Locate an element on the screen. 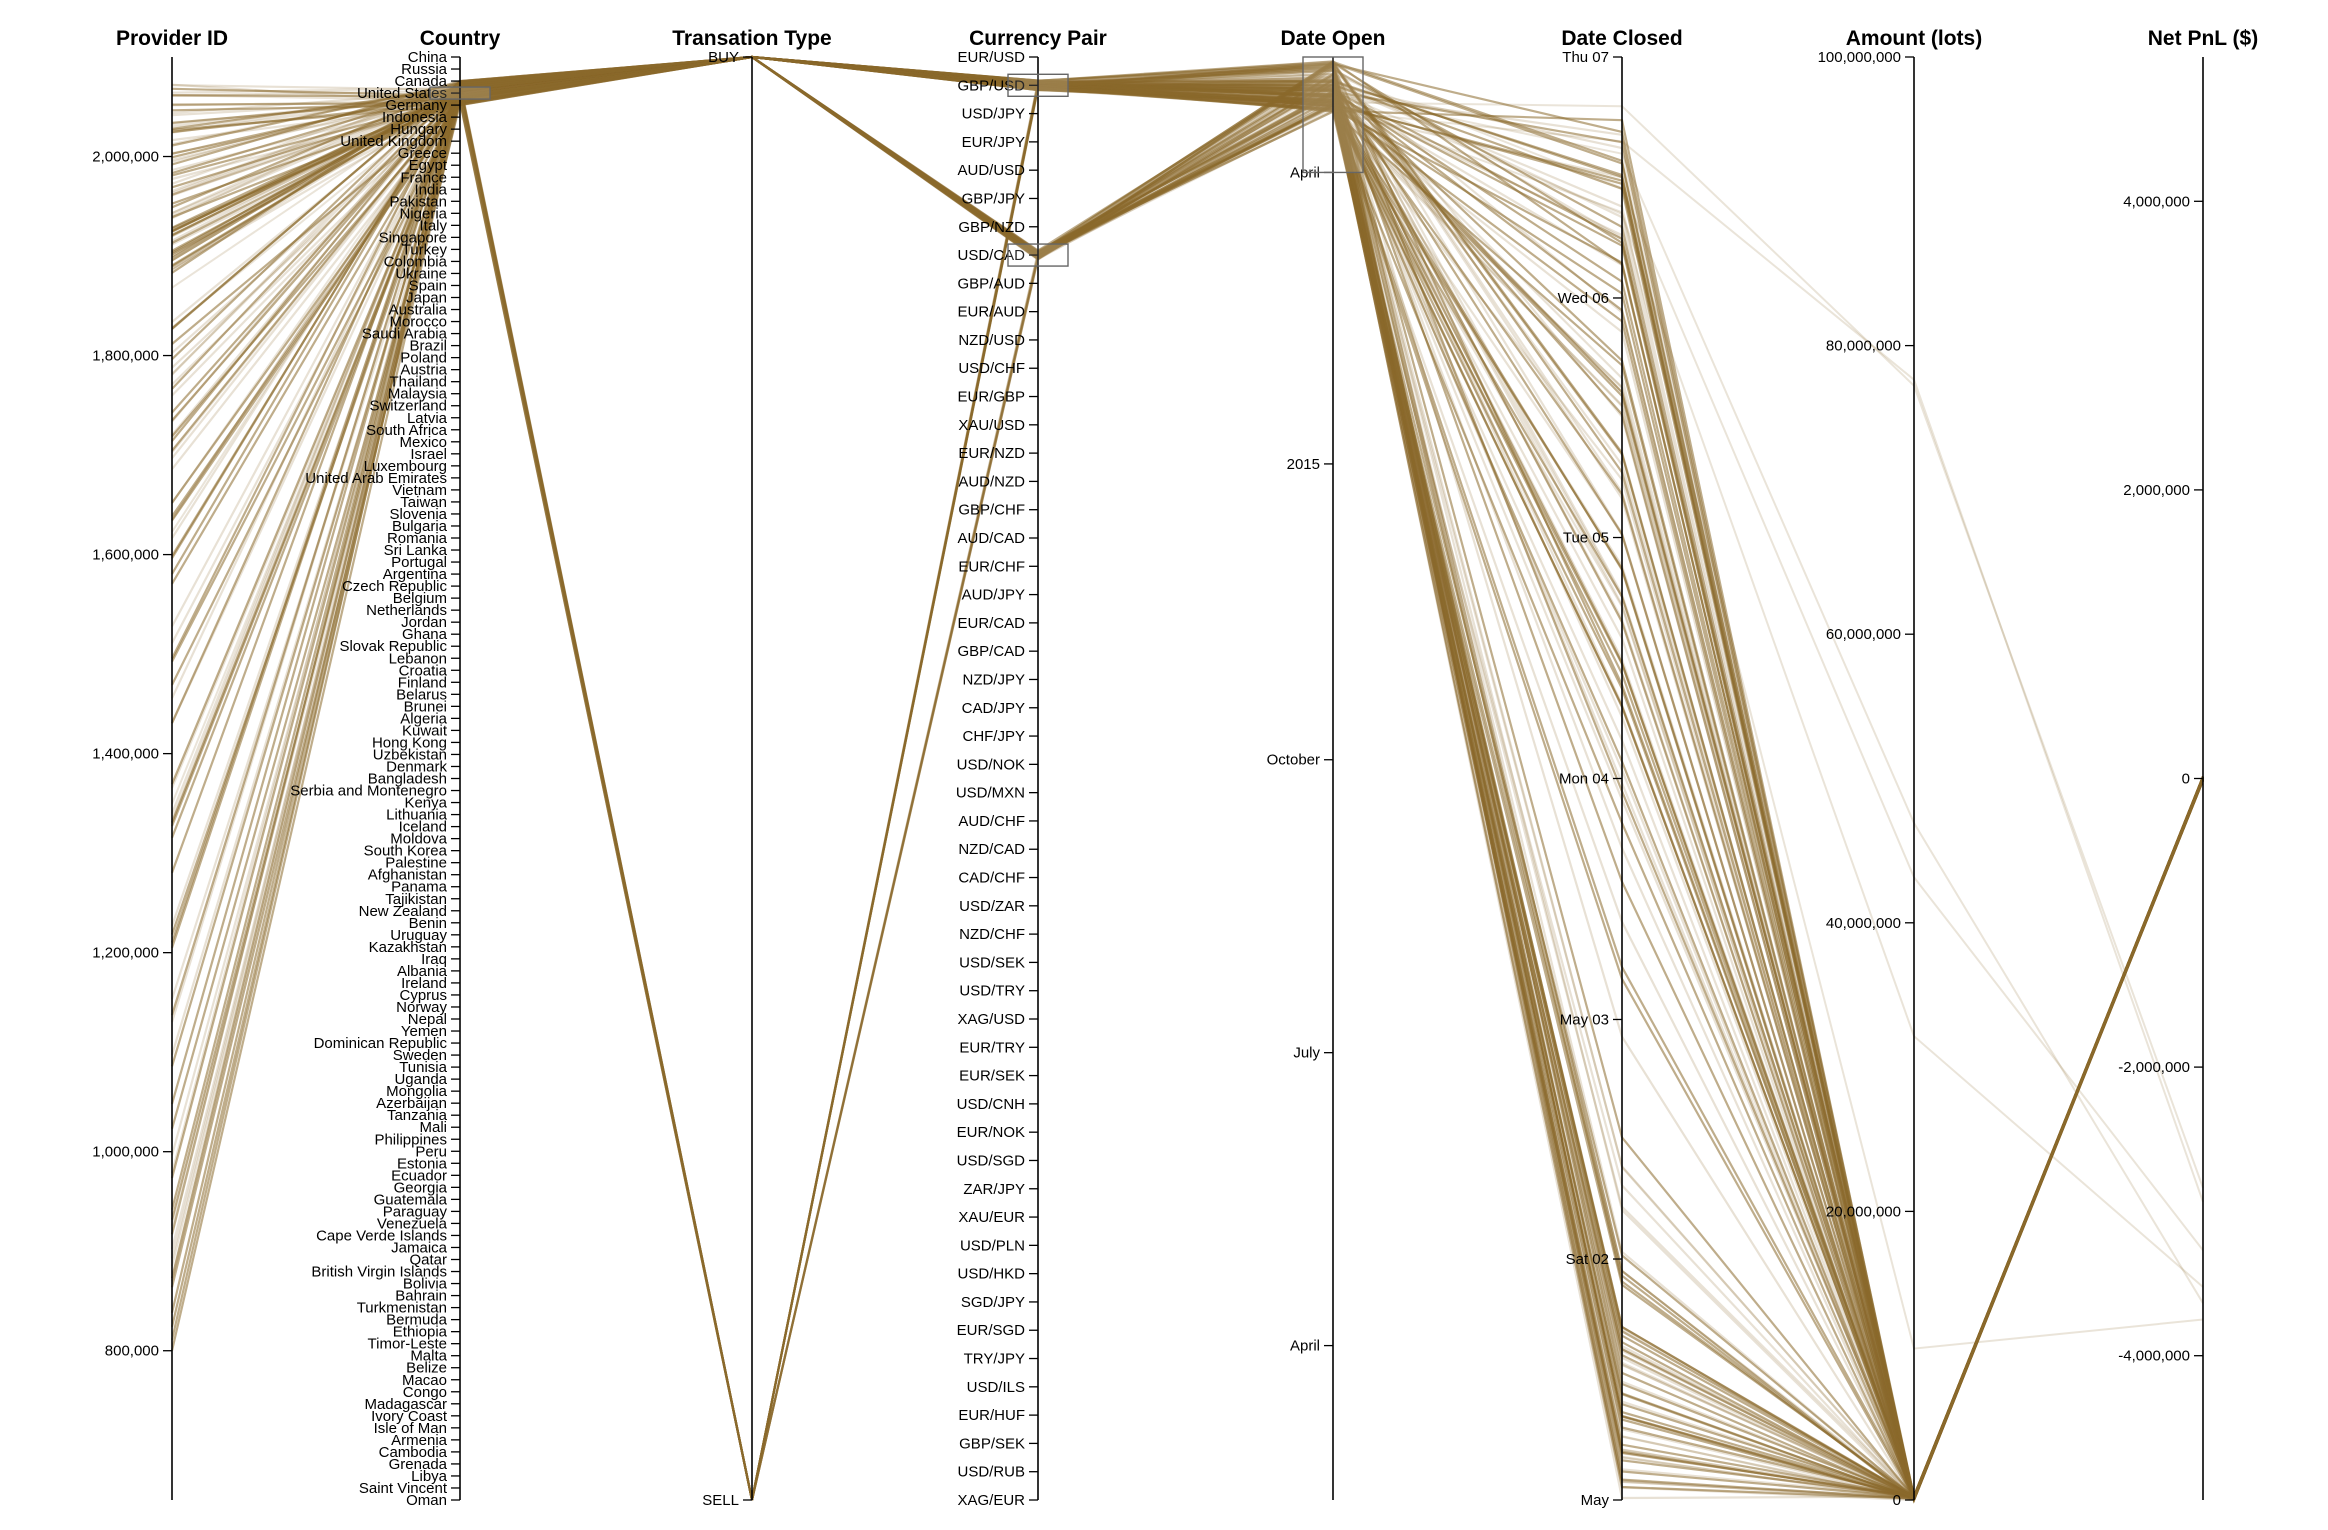 This screenshot has height=1530, width=2328. tick-label: USD/SEK is located at coordinates (992, 962).